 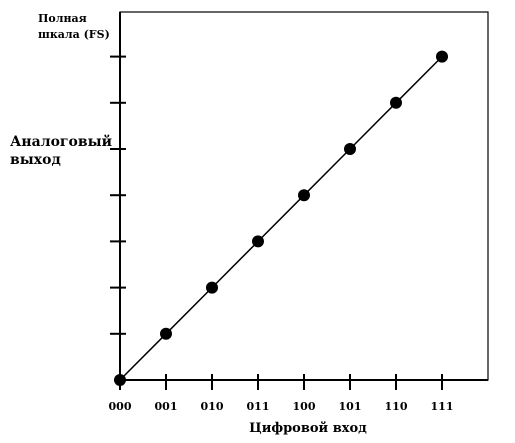 I want to click on fullscale-label-line-1: Полная, so click(x=62, y=18).